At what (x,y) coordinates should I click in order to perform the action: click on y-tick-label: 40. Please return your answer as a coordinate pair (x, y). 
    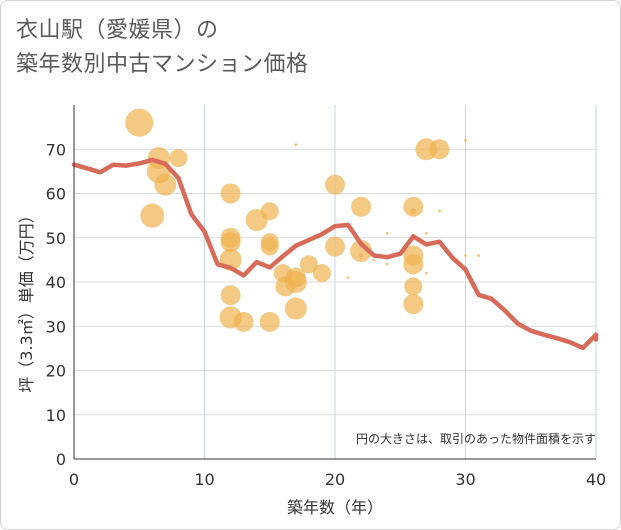
    Looking at the image, I should click on (56, 282).